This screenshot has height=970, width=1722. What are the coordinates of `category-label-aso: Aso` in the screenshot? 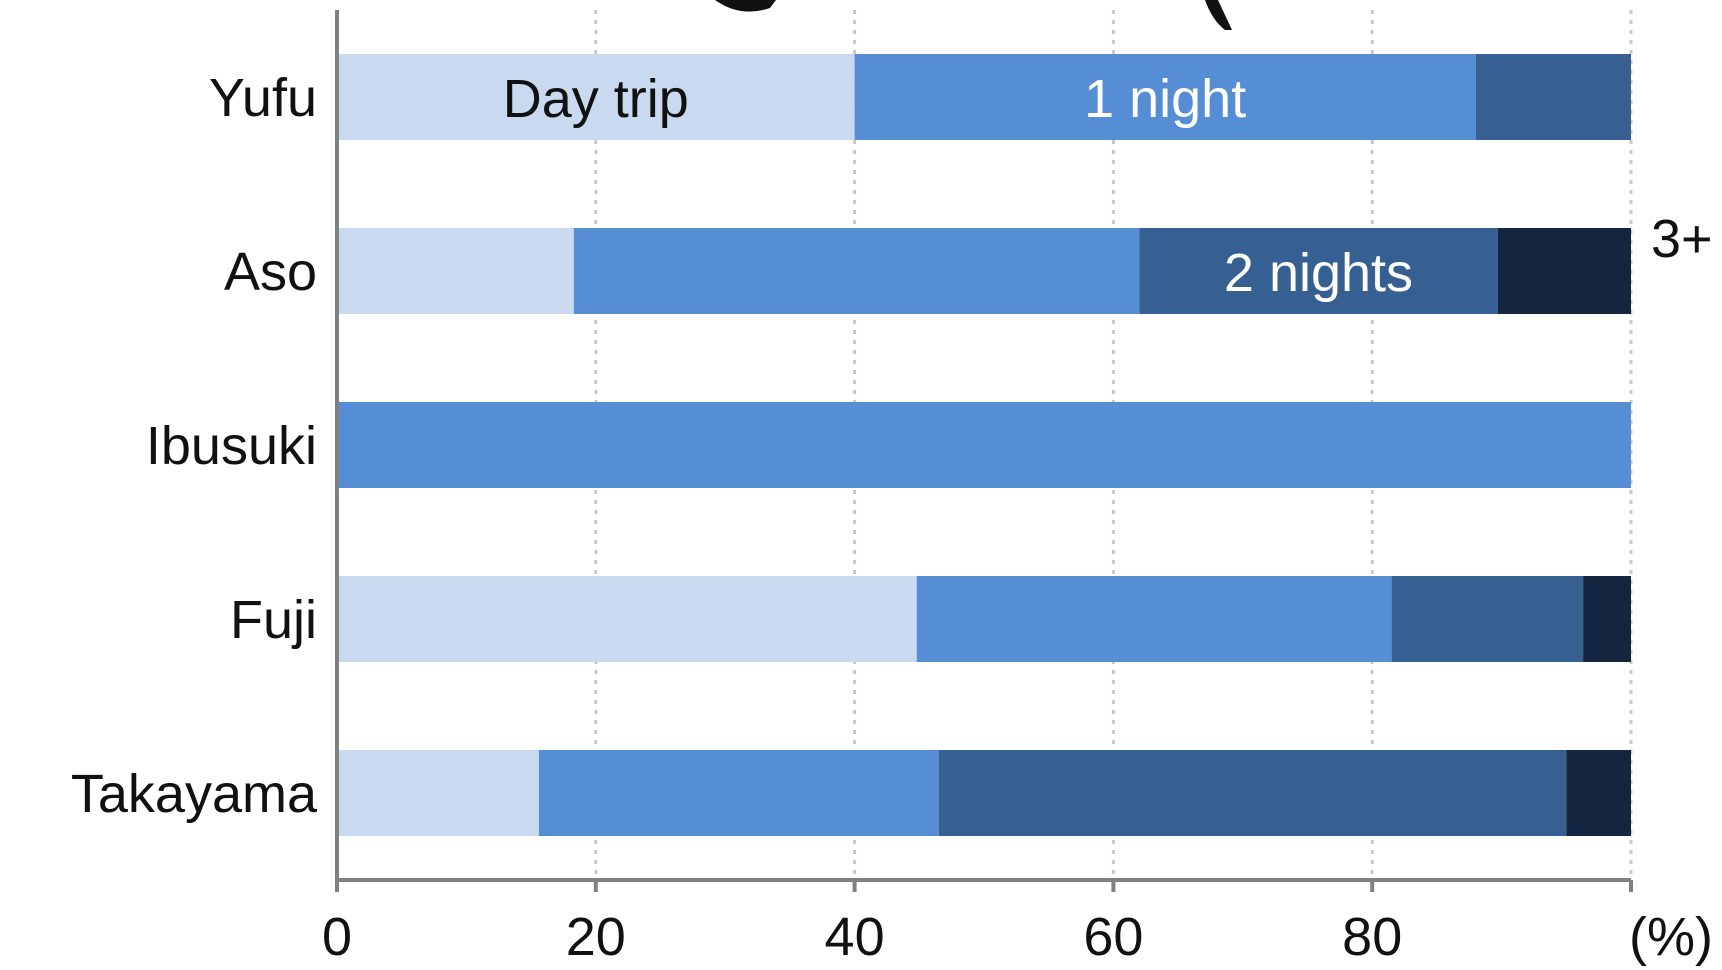 It's located at (270, 272).